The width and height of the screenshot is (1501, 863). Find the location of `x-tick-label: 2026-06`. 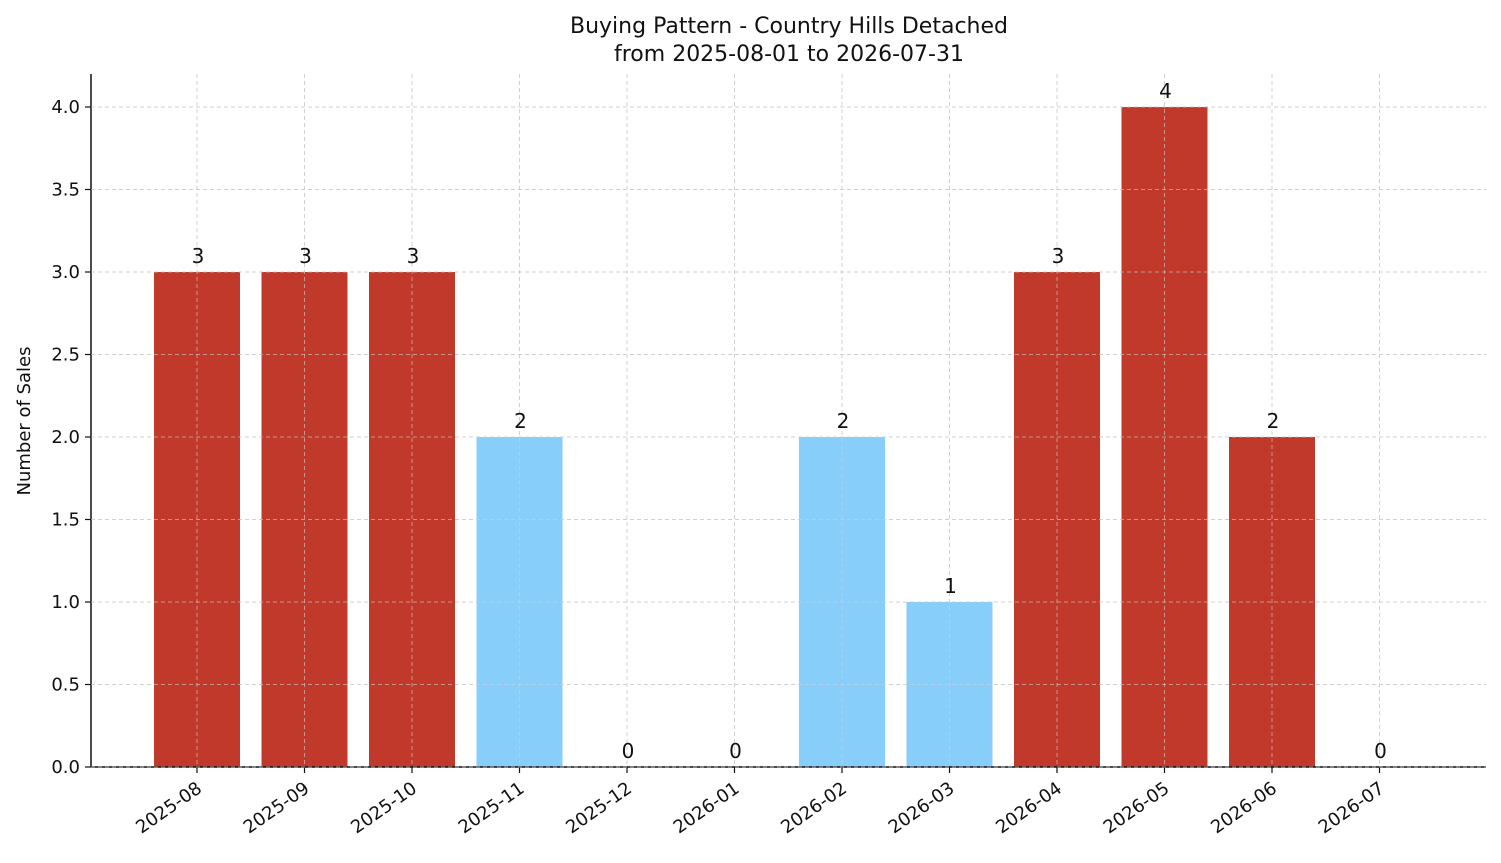

x-tick-label: 2026-06 is located at coordinates (1244, 808).